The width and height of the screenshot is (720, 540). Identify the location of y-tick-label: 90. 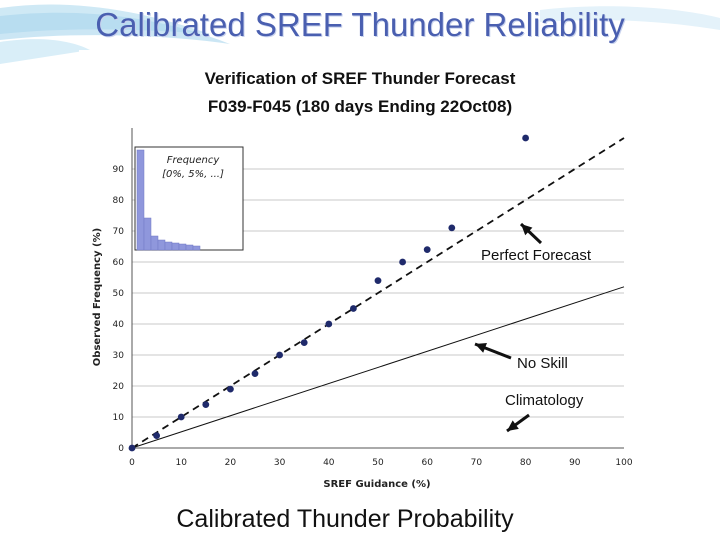
(119, 170).